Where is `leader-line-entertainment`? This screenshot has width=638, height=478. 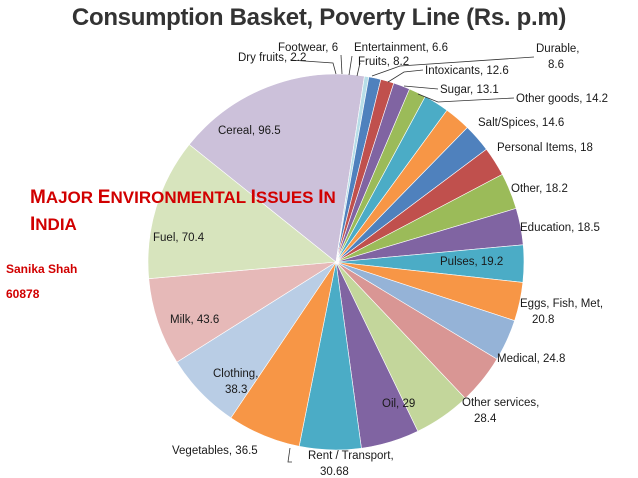 leader-line-entertainment is located at coordinates (350, 65).